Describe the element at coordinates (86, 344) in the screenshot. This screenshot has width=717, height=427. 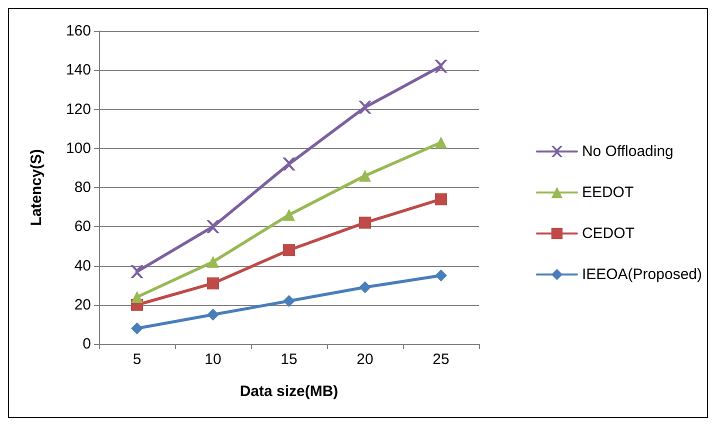
I see `y-tick-label: 0` at that location.